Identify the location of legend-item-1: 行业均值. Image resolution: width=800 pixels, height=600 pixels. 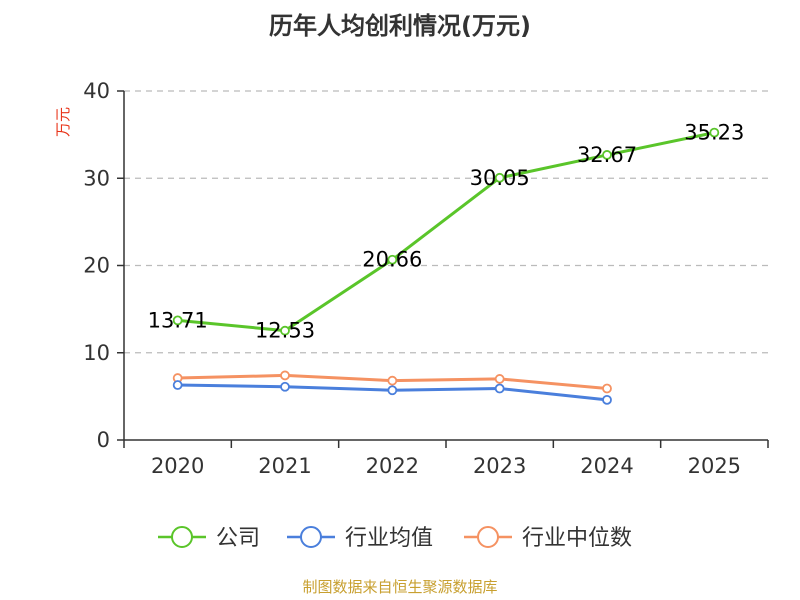
(360, 538).